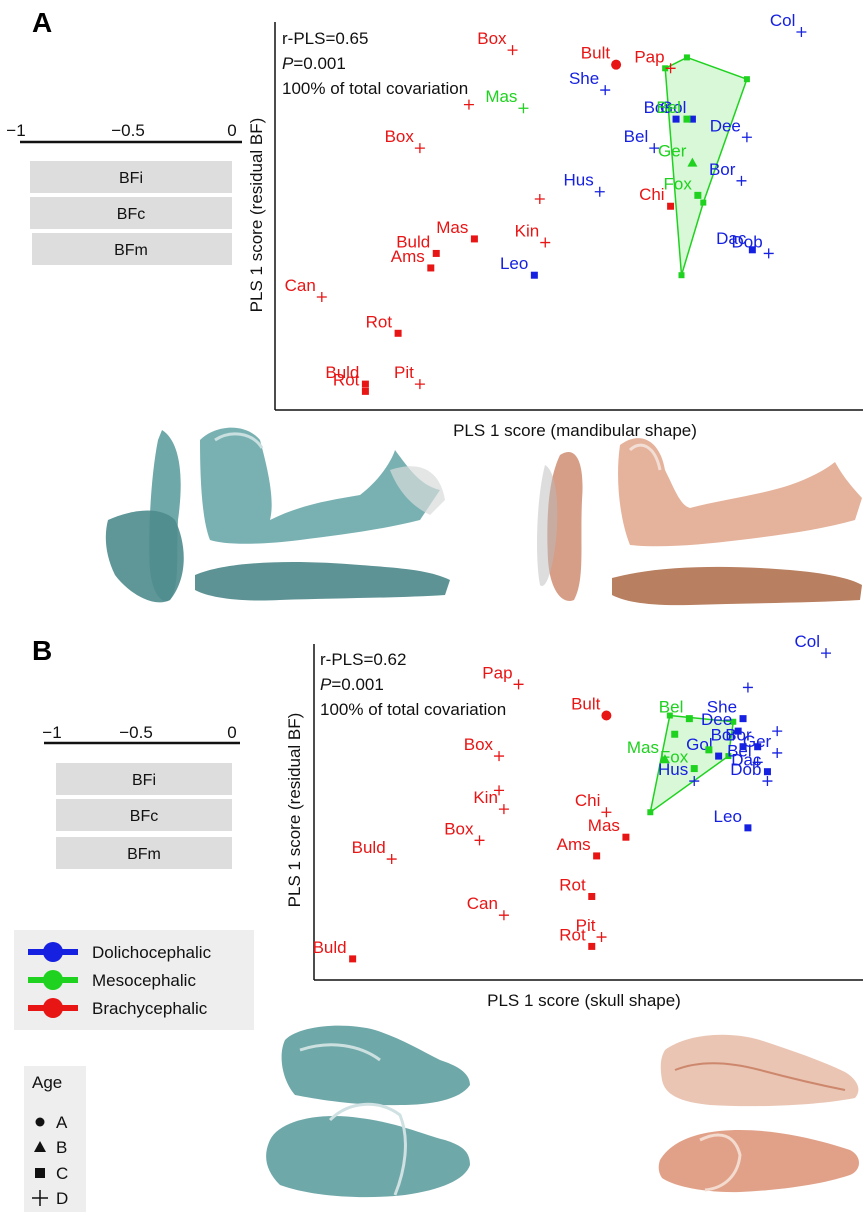 Image resolution: width=865 pixels, height=1215 pixels. What do you see at coordinates (649, 56) in the screenshot?
I see `point-label: Pap` at bounding box center [649, 56].